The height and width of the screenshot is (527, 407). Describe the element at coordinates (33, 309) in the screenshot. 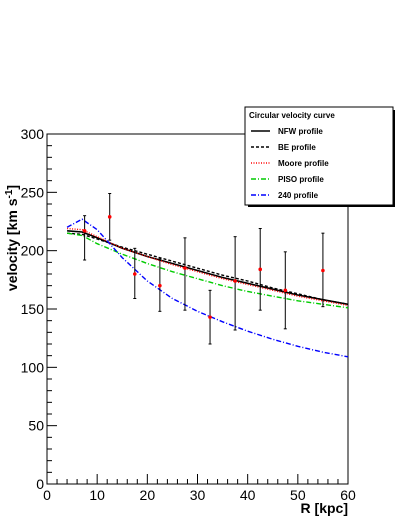

I see `y-tick-label: 150` at that location.